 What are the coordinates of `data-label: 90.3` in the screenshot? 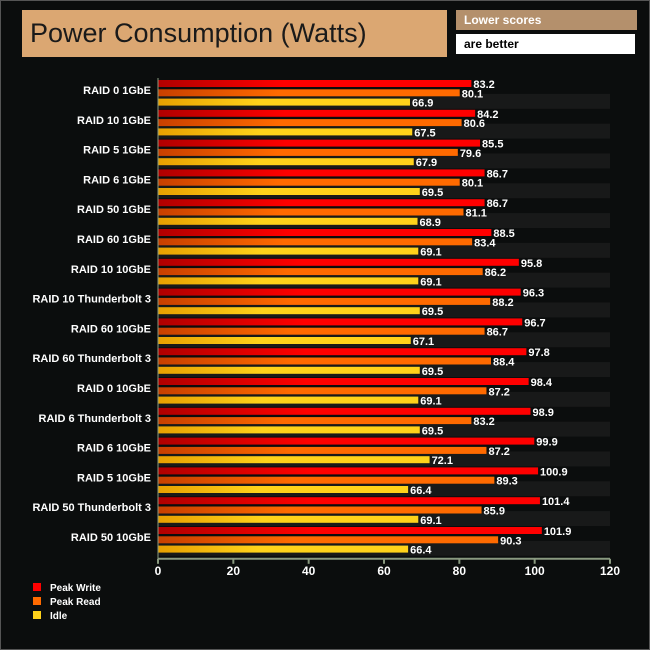 It's located at (510, 541).